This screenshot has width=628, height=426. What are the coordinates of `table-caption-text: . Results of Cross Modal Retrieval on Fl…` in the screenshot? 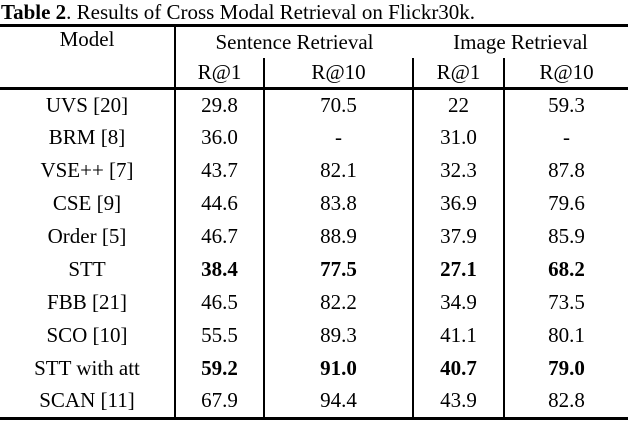 It's located at (271, 12).